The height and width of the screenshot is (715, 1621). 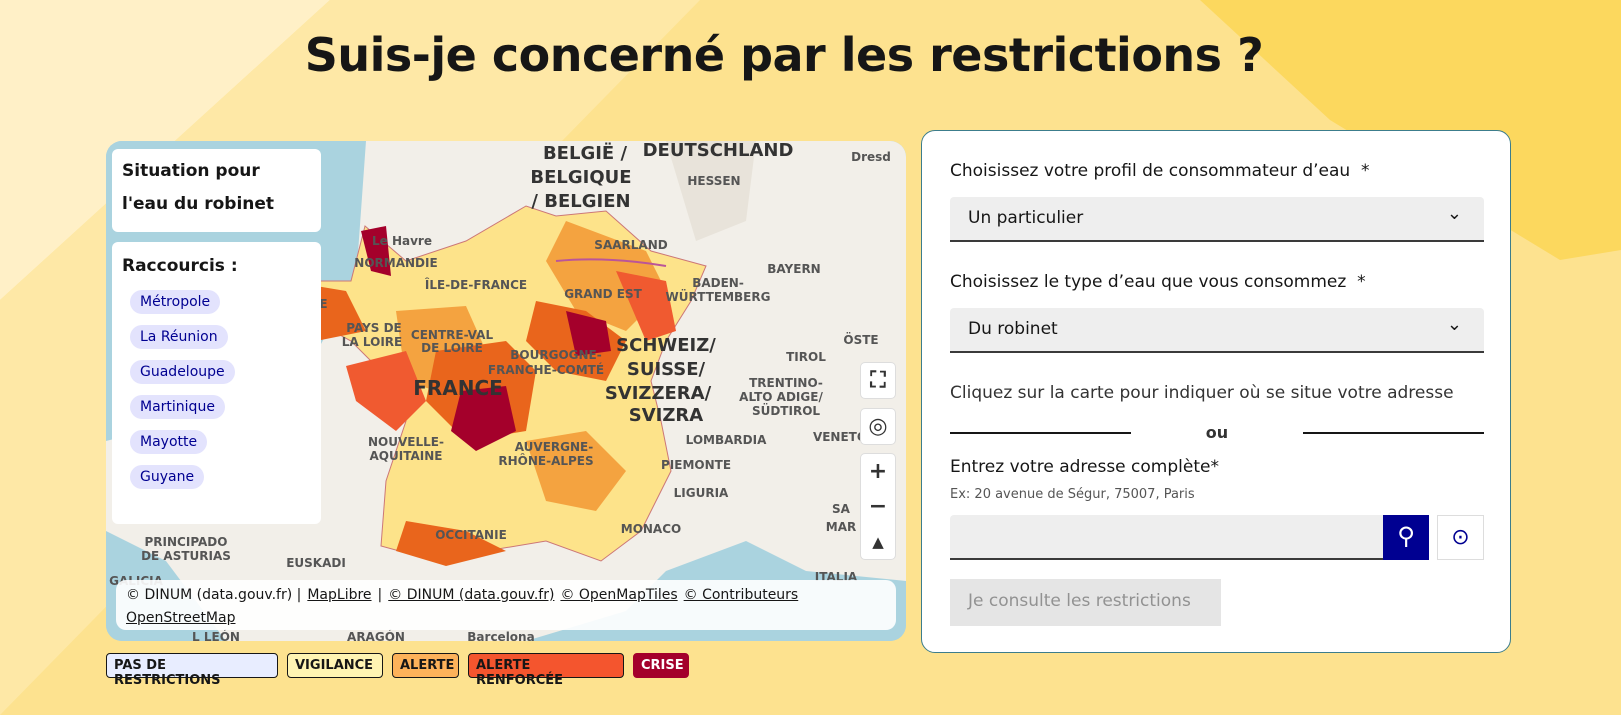 I want to click on or-separator: ou, so click(x=1217, y=432).